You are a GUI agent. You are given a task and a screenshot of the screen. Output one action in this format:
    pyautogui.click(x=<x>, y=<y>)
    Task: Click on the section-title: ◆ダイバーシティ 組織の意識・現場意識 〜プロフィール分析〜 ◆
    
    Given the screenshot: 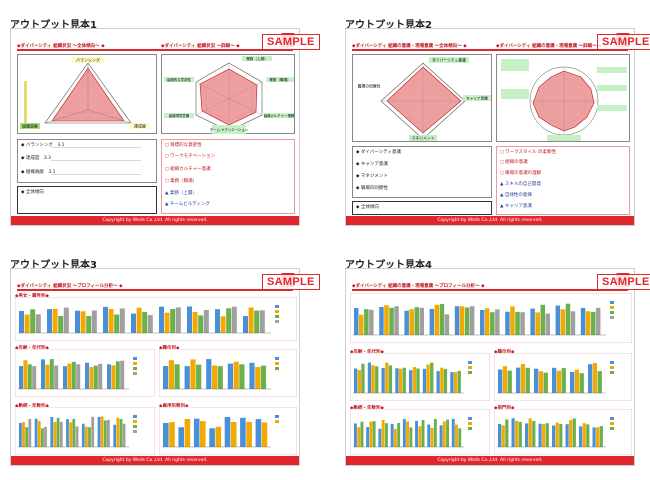 What is the action you would take?
    pyautogui.click(x=418, y=286)
    